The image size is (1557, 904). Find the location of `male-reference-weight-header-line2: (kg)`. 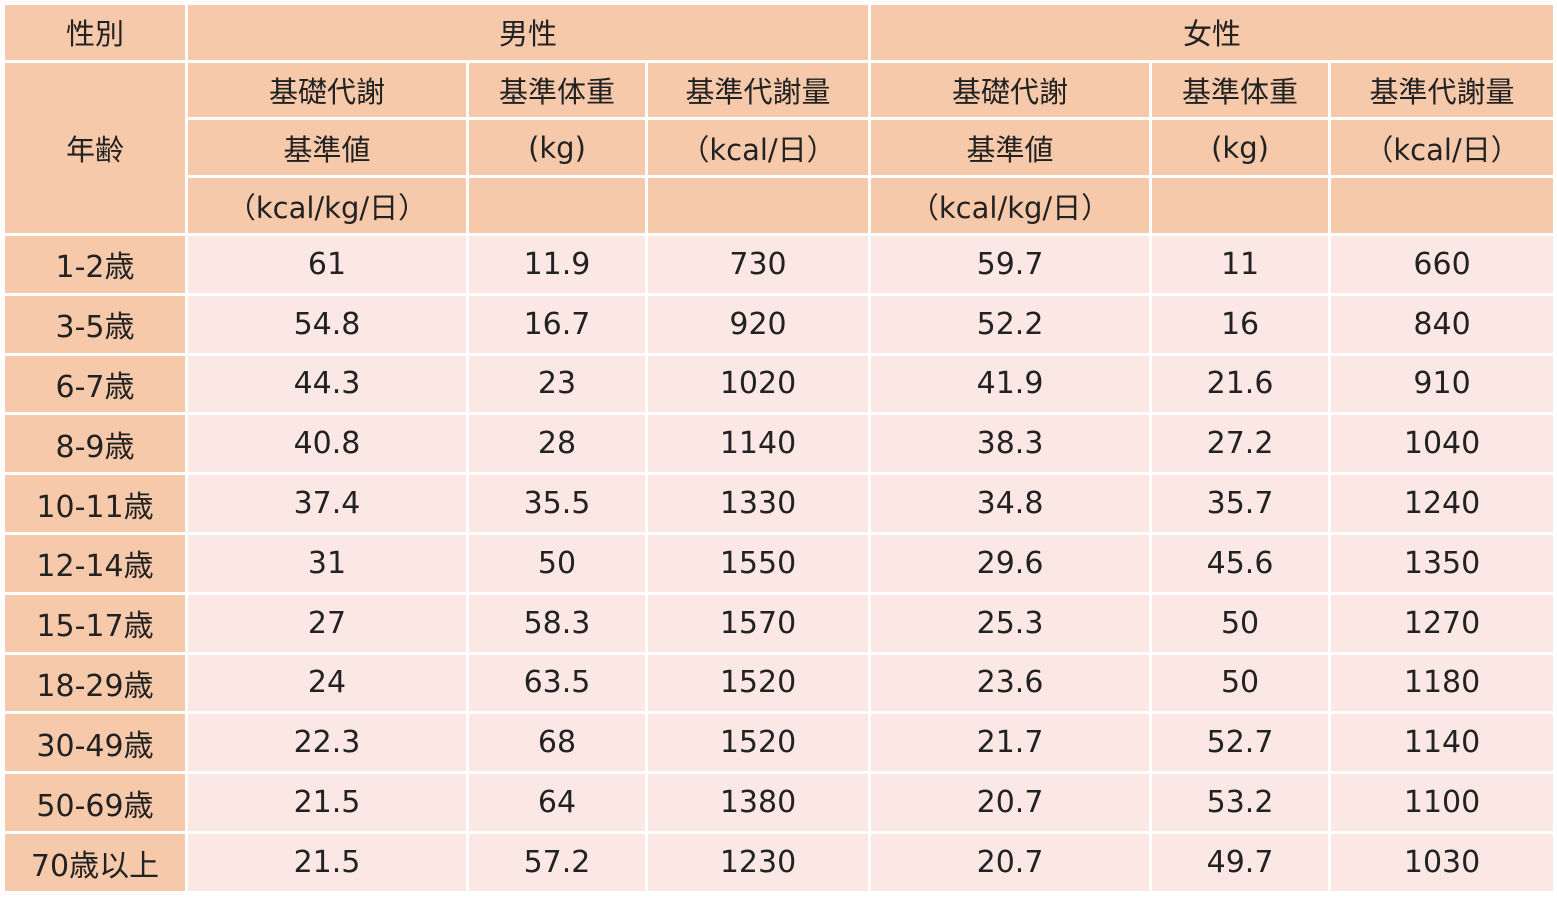

male-reference-weight-header-line2: (kg) is located at coordinates (557, 148).